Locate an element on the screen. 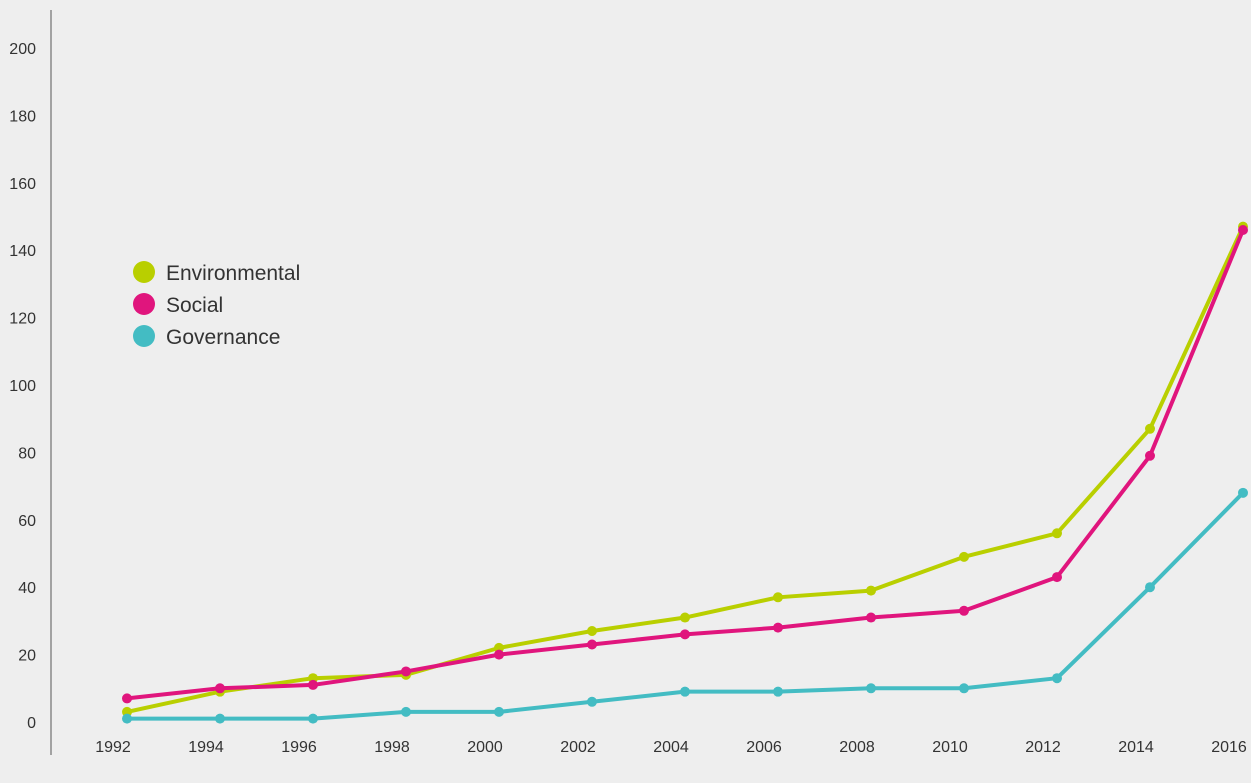 Image resolution: width=1251 pixels, height=783 pixels. x-tick-label: 2004 is located at coordinates (671, 747).